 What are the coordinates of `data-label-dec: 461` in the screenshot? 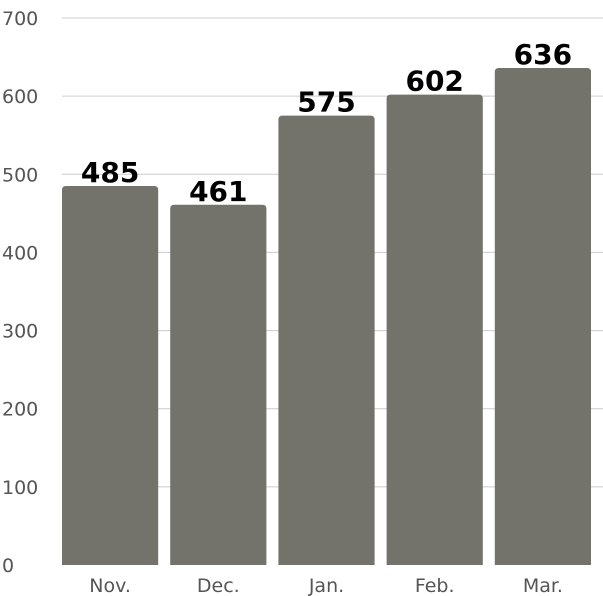 It's located at (218, 191).